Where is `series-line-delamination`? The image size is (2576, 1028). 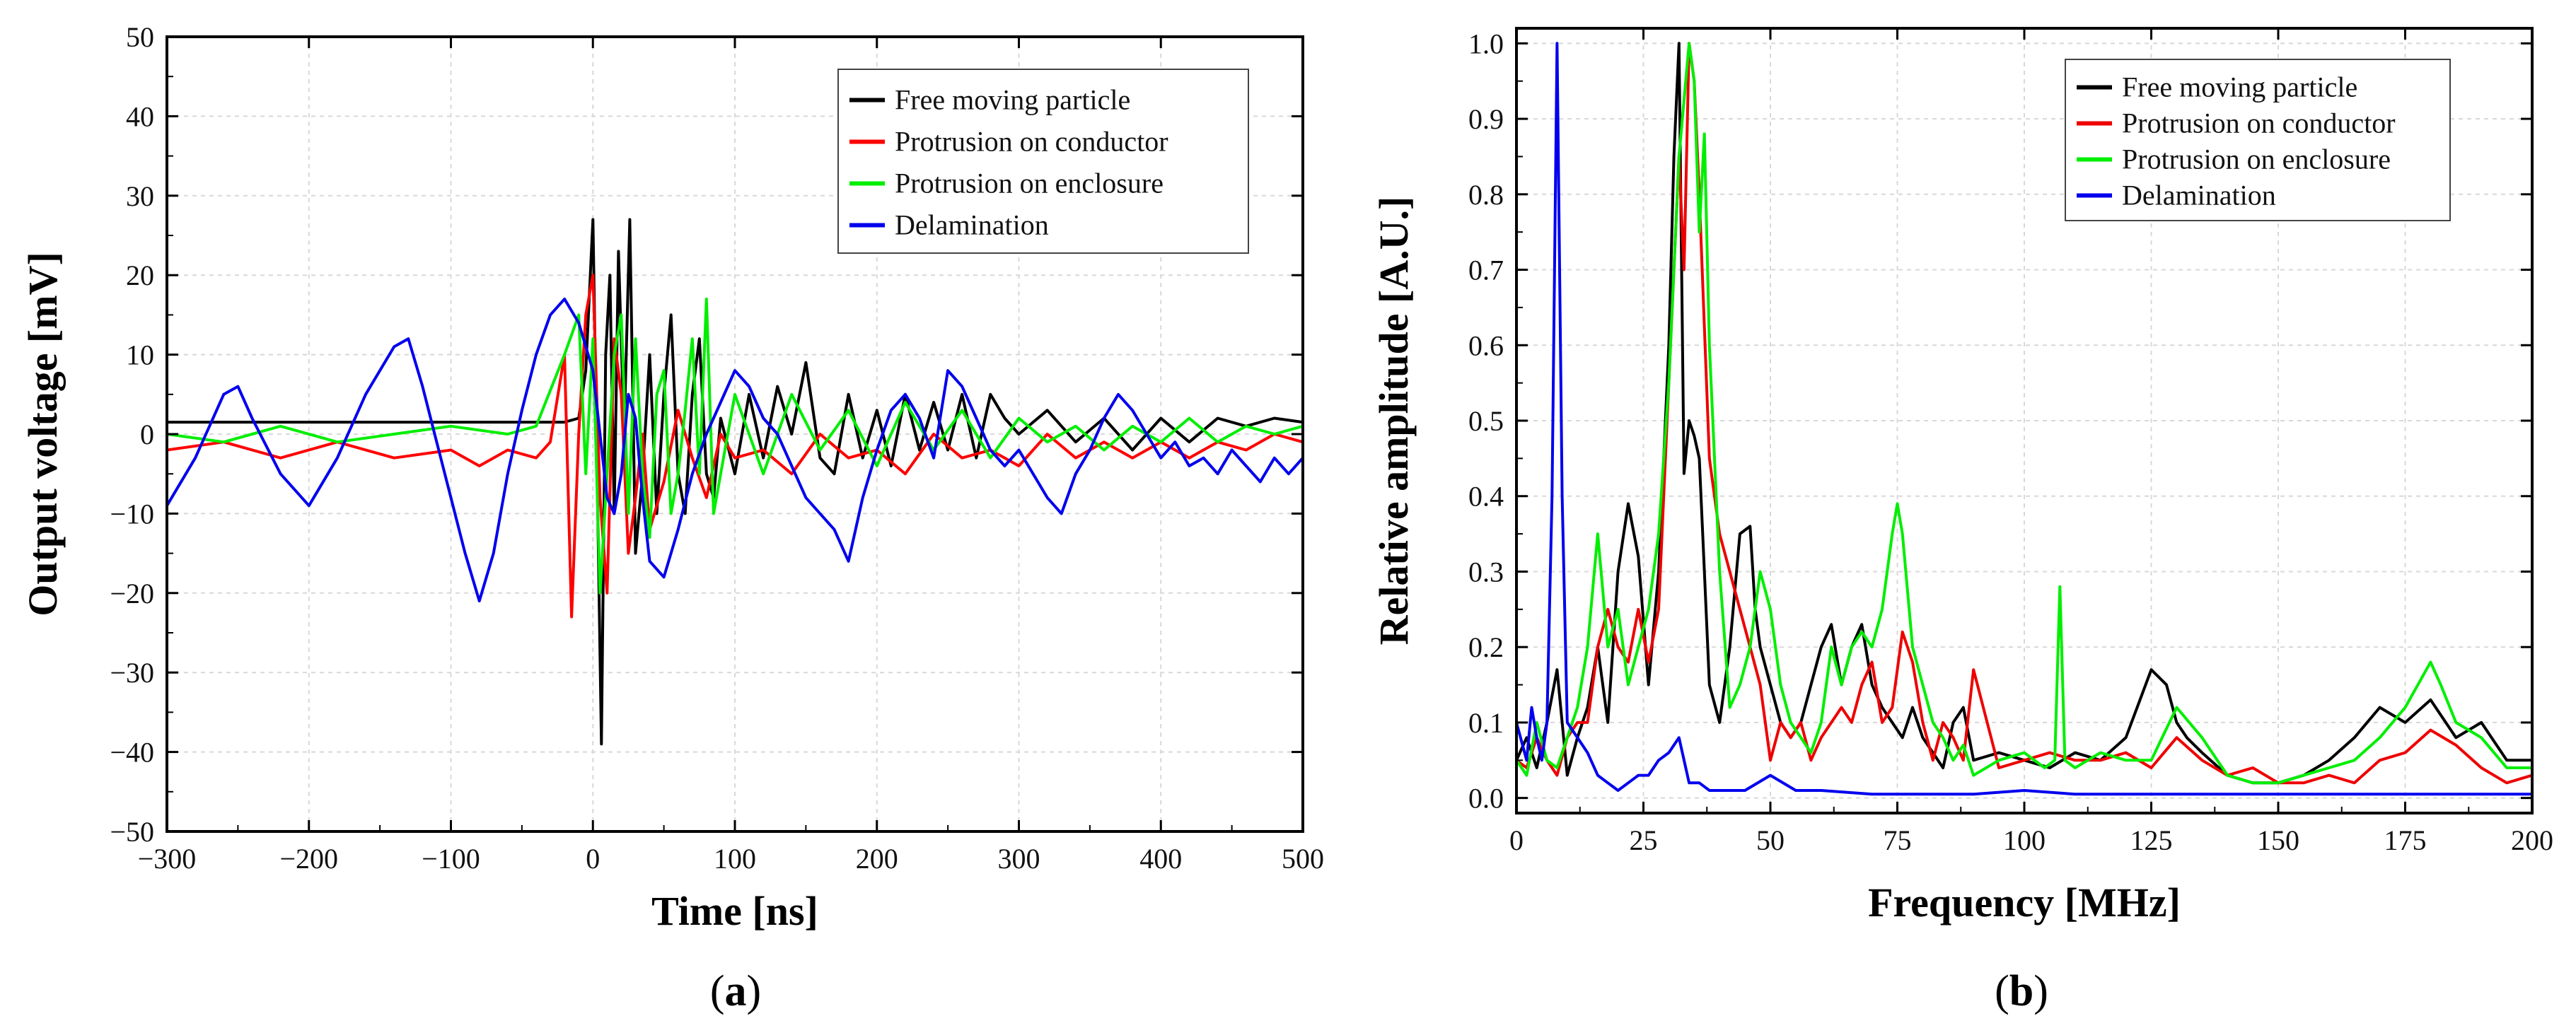 series-line-delamination is located at coordinates (735, 450).